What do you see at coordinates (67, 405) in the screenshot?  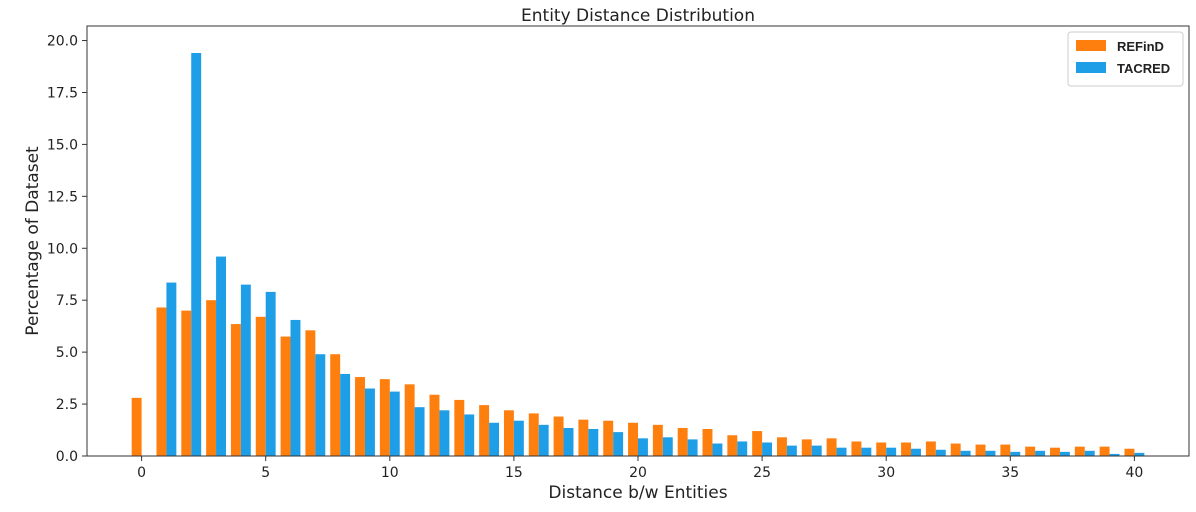 I see `y-tick-label: 2.5` at bounding box center [67, 405].